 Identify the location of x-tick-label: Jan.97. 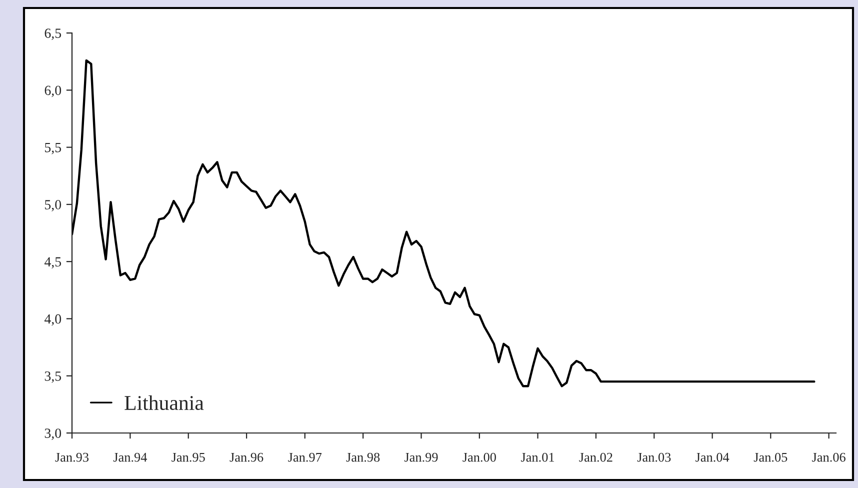
(305, 457).